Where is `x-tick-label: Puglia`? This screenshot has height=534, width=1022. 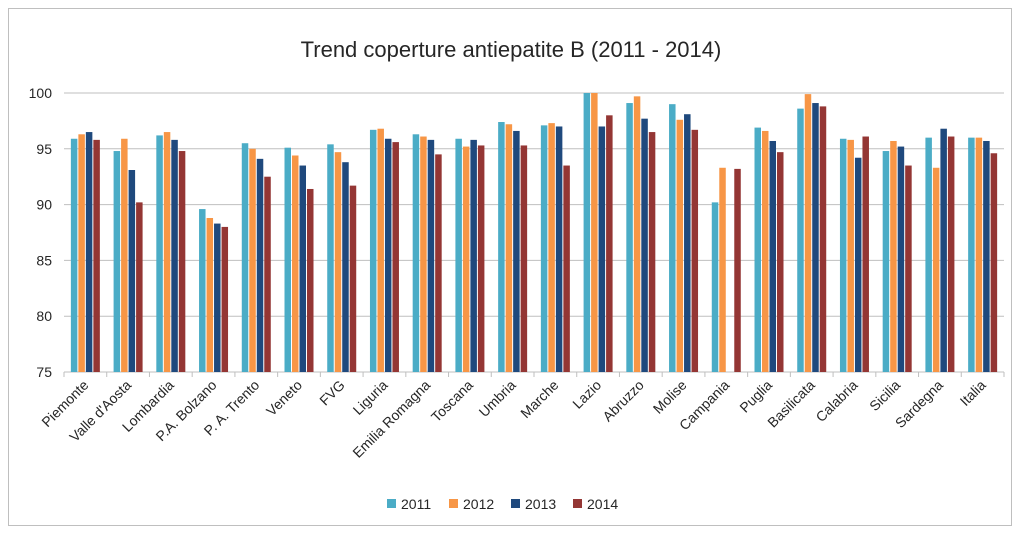
x-tick-label: Puglia is located at coordinates (755, 396).